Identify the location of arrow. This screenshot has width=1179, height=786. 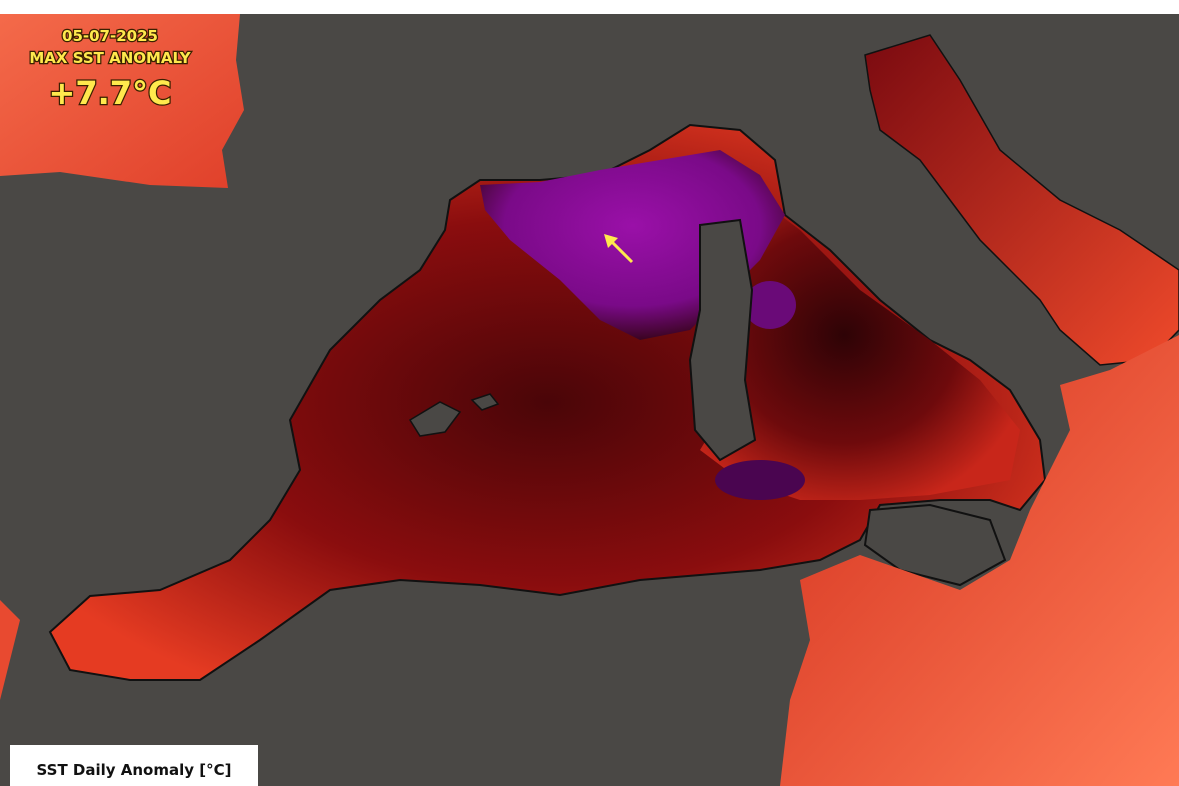
(621, 251).